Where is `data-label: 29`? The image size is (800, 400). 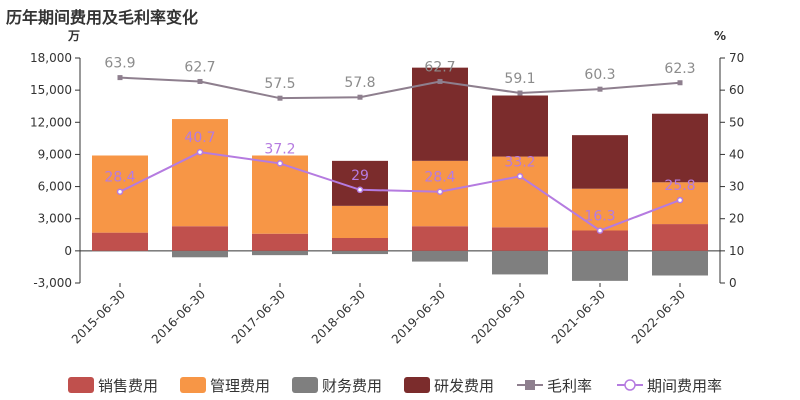
data-label: 29 is located at coordinates (360, 176).